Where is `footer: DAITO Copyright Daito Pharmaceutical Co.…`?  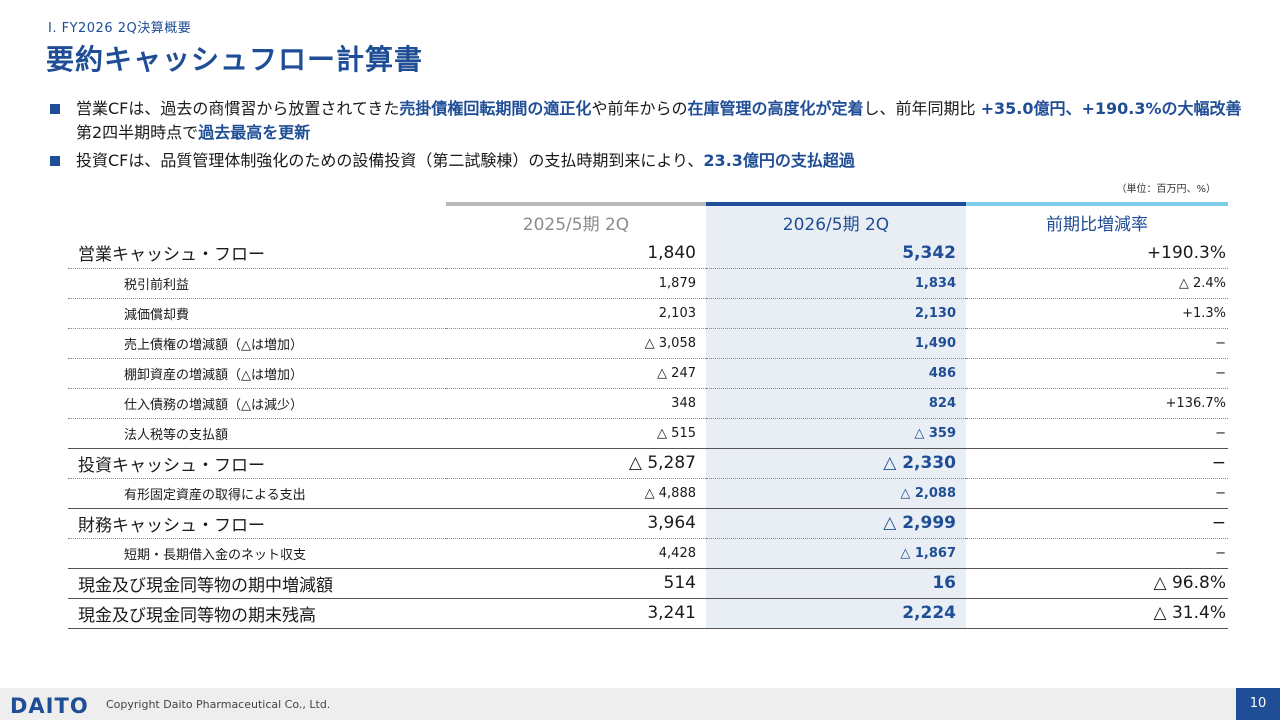
footer: DAITO Copyright Daito Pharmaceutical Co.… is located at coordinates (640, 704).